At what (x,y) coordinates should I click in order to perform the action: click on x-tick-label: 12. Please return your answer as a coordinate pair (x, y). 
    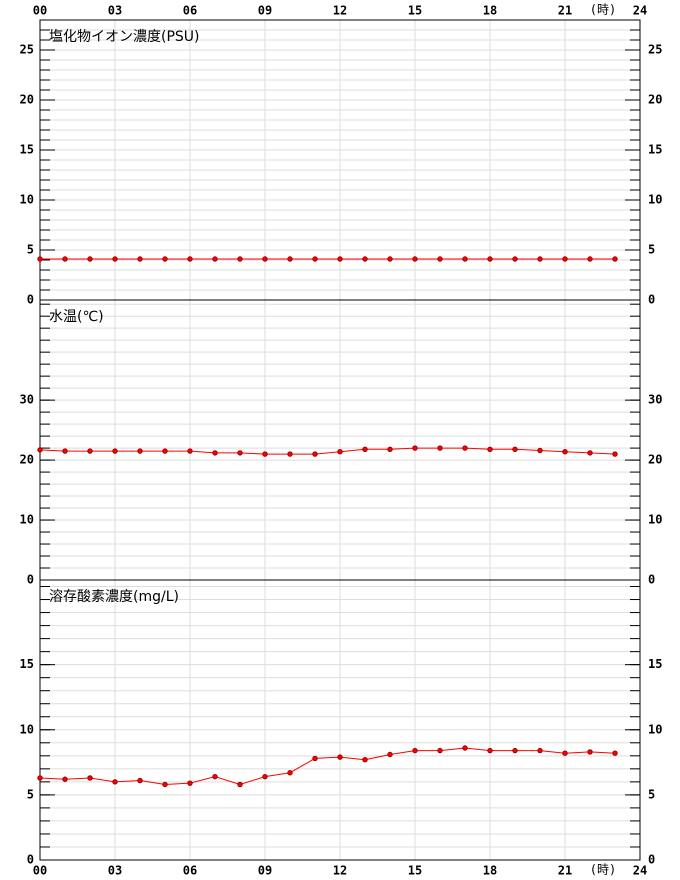
    Looking at the image, I should click on (340, 871).